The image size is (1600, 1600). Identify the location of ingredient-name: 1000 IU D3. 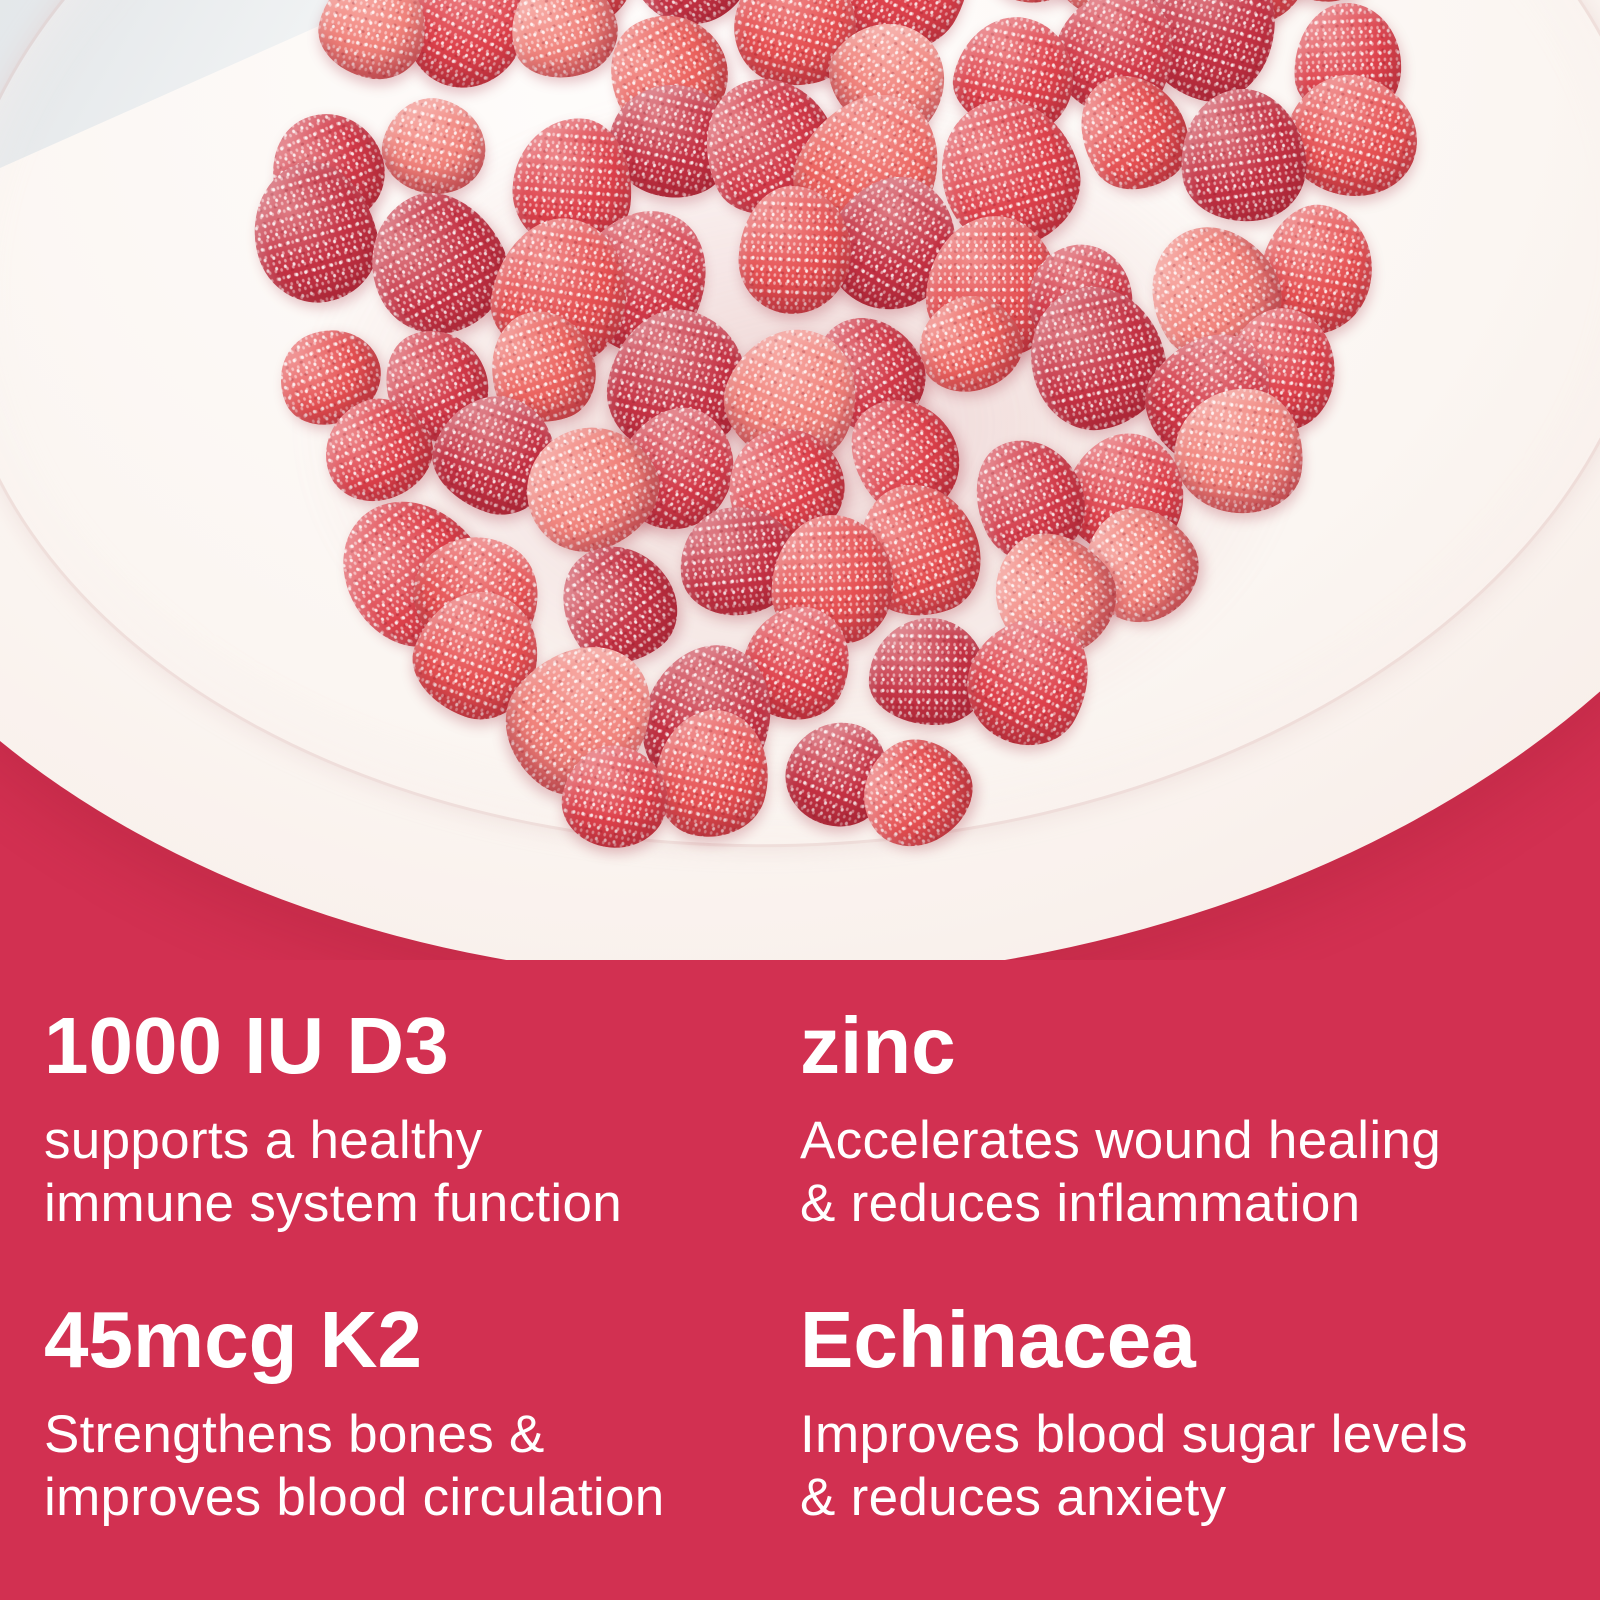
(246, 1045).